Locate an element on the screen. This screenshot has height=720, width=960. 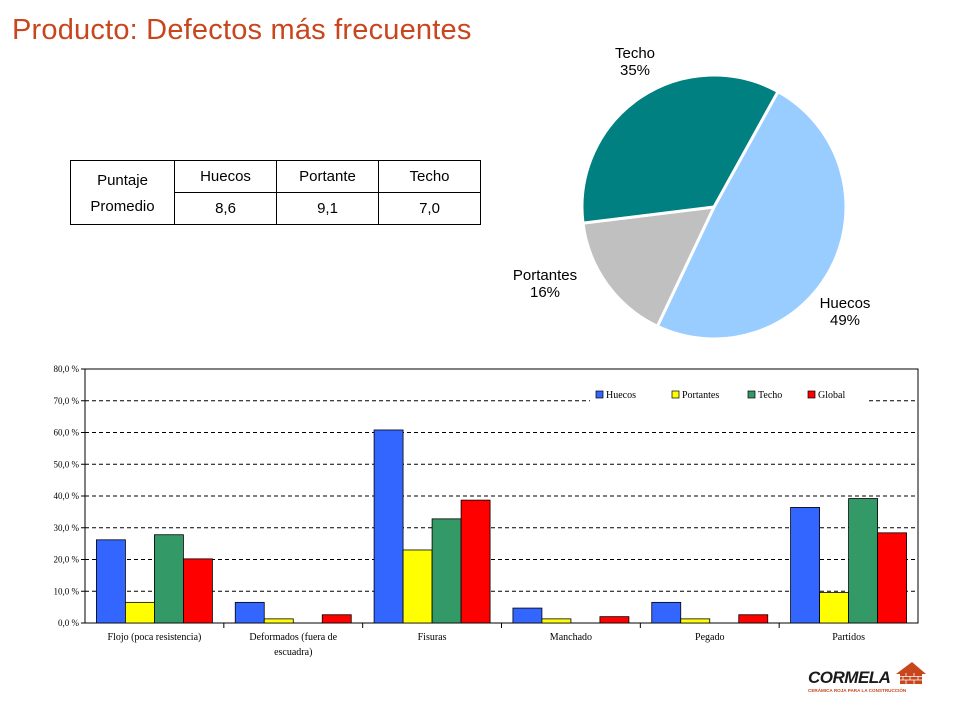
score-header-huecos: Huecos is located at coordinates (225, 176).